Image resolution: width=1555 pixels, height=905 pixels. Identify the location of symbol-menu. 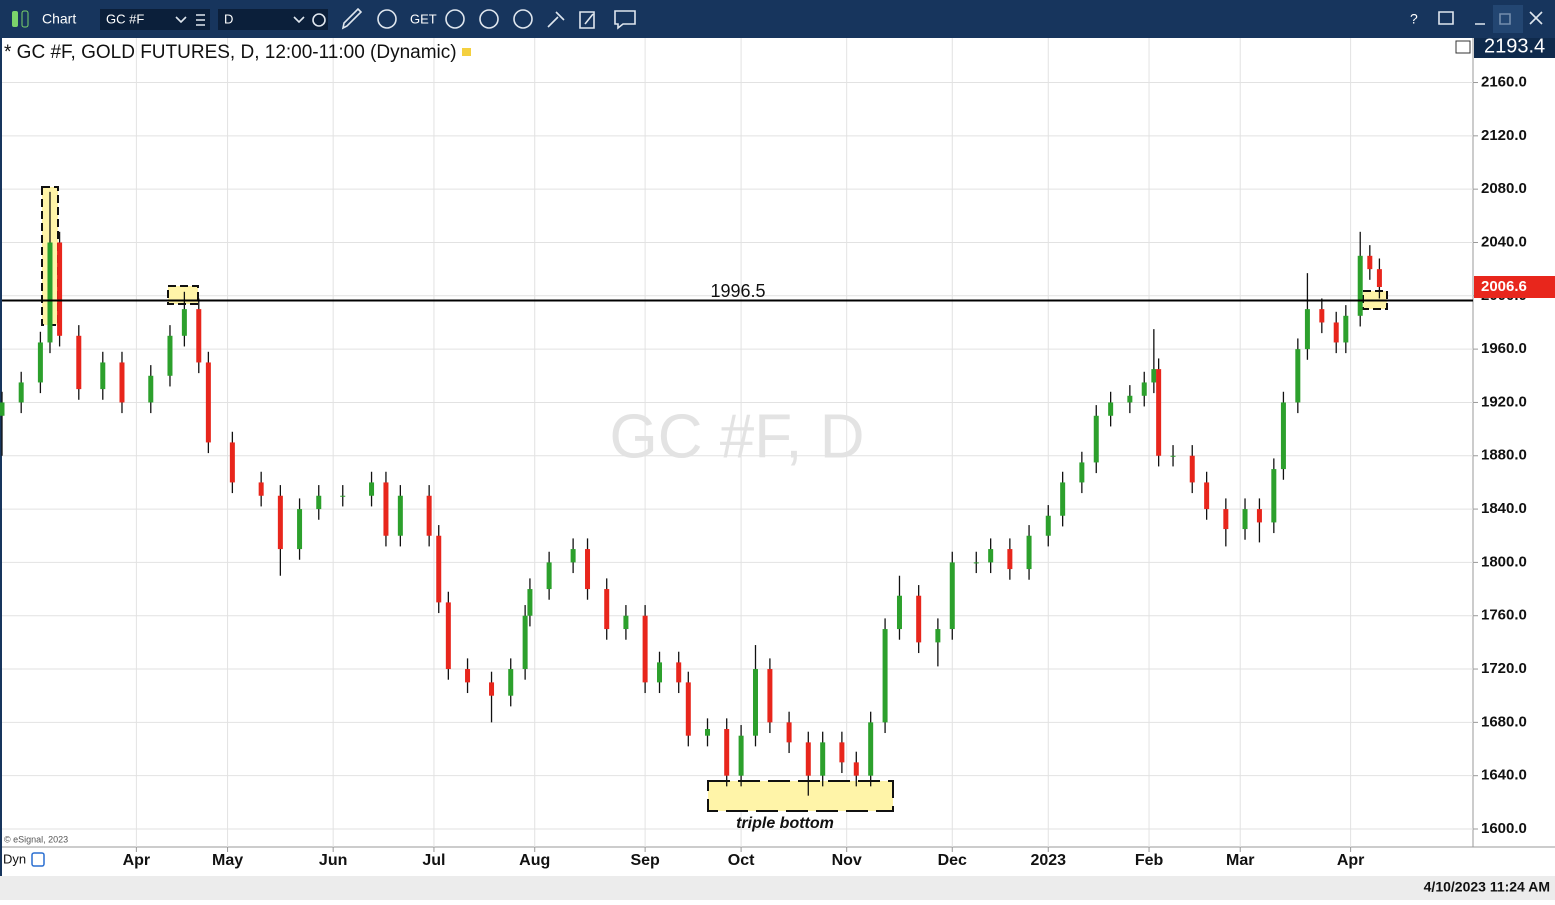
(190, 20).